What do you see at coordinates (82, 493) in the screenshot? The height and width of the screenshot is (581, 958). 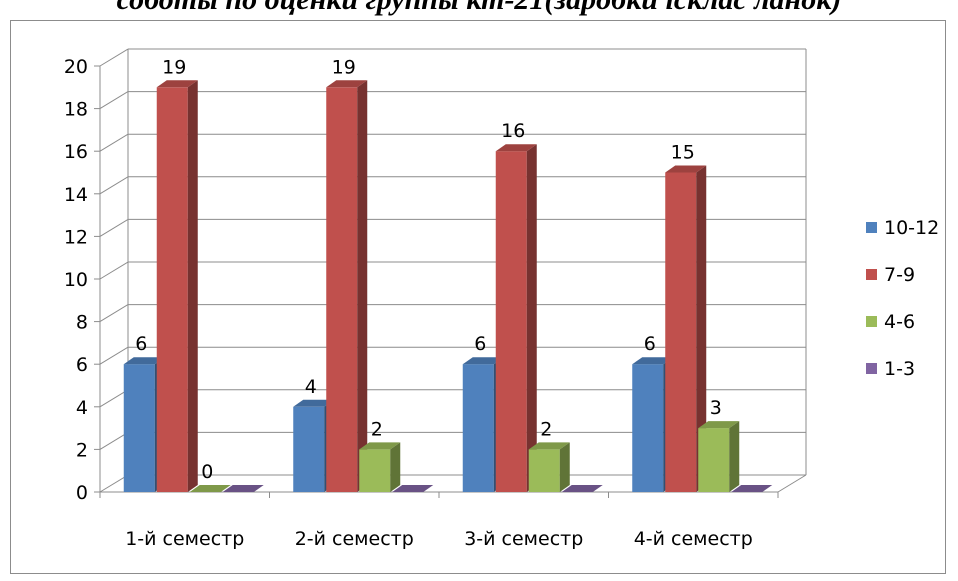 I see `y-tick-label: 0` at bounding box center [82, 493].